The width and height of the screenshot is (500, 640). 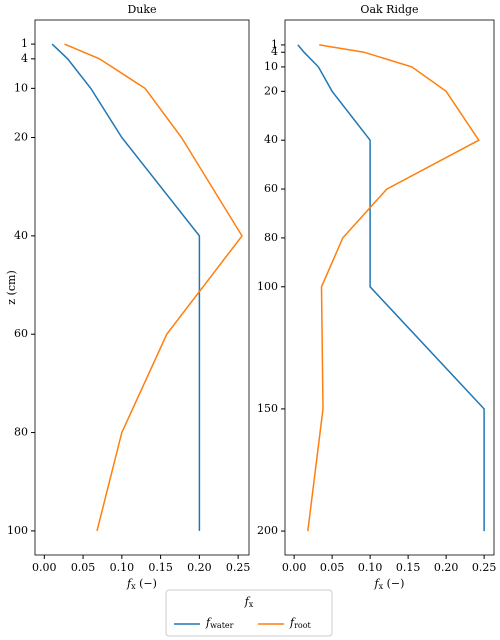 I want to click on legend-title: fx, so click(x=249, y=602).